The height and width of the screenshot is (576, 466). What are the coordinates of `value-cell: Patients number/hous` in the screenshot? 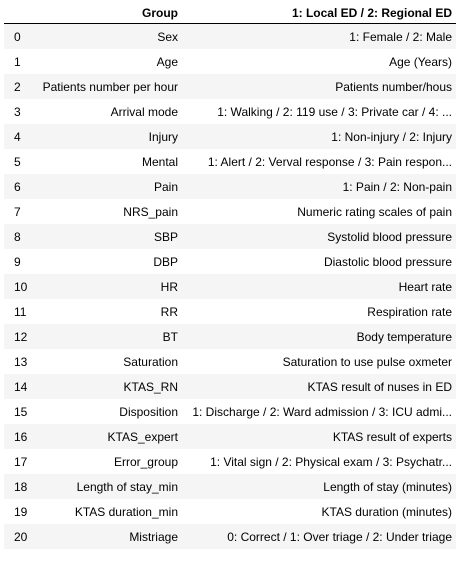 It's located at (393, 86).